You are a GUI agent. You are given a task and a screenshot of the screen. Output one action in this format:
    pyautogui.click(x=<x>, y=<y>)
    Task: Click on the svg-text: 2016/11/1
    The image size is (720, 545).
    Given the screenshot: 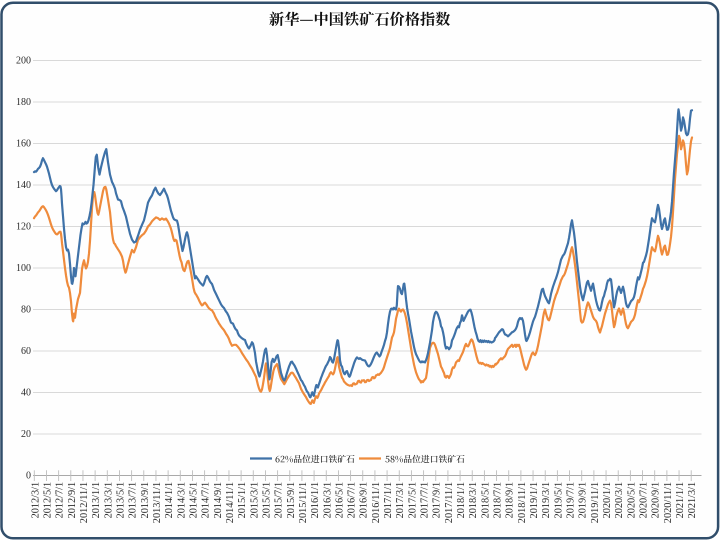 What is the action you would take?
    pyautogui.click(x=376, y=502)
    